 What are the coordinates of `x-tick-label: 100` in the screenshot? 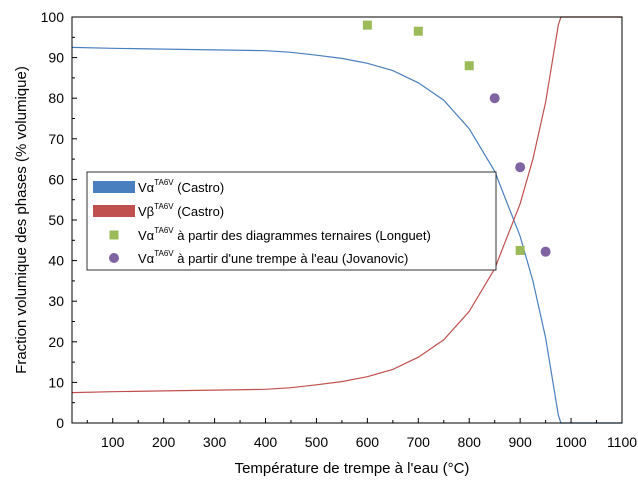 It's located at (113, 442).